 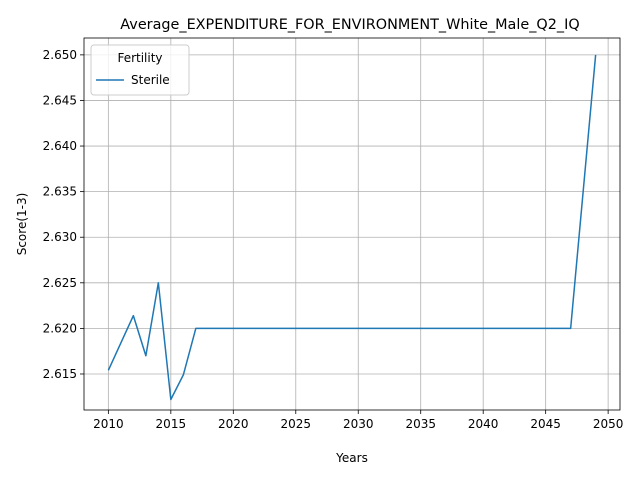 I want to click on legend: Fertility Sterile, so click(x=140, y=70).